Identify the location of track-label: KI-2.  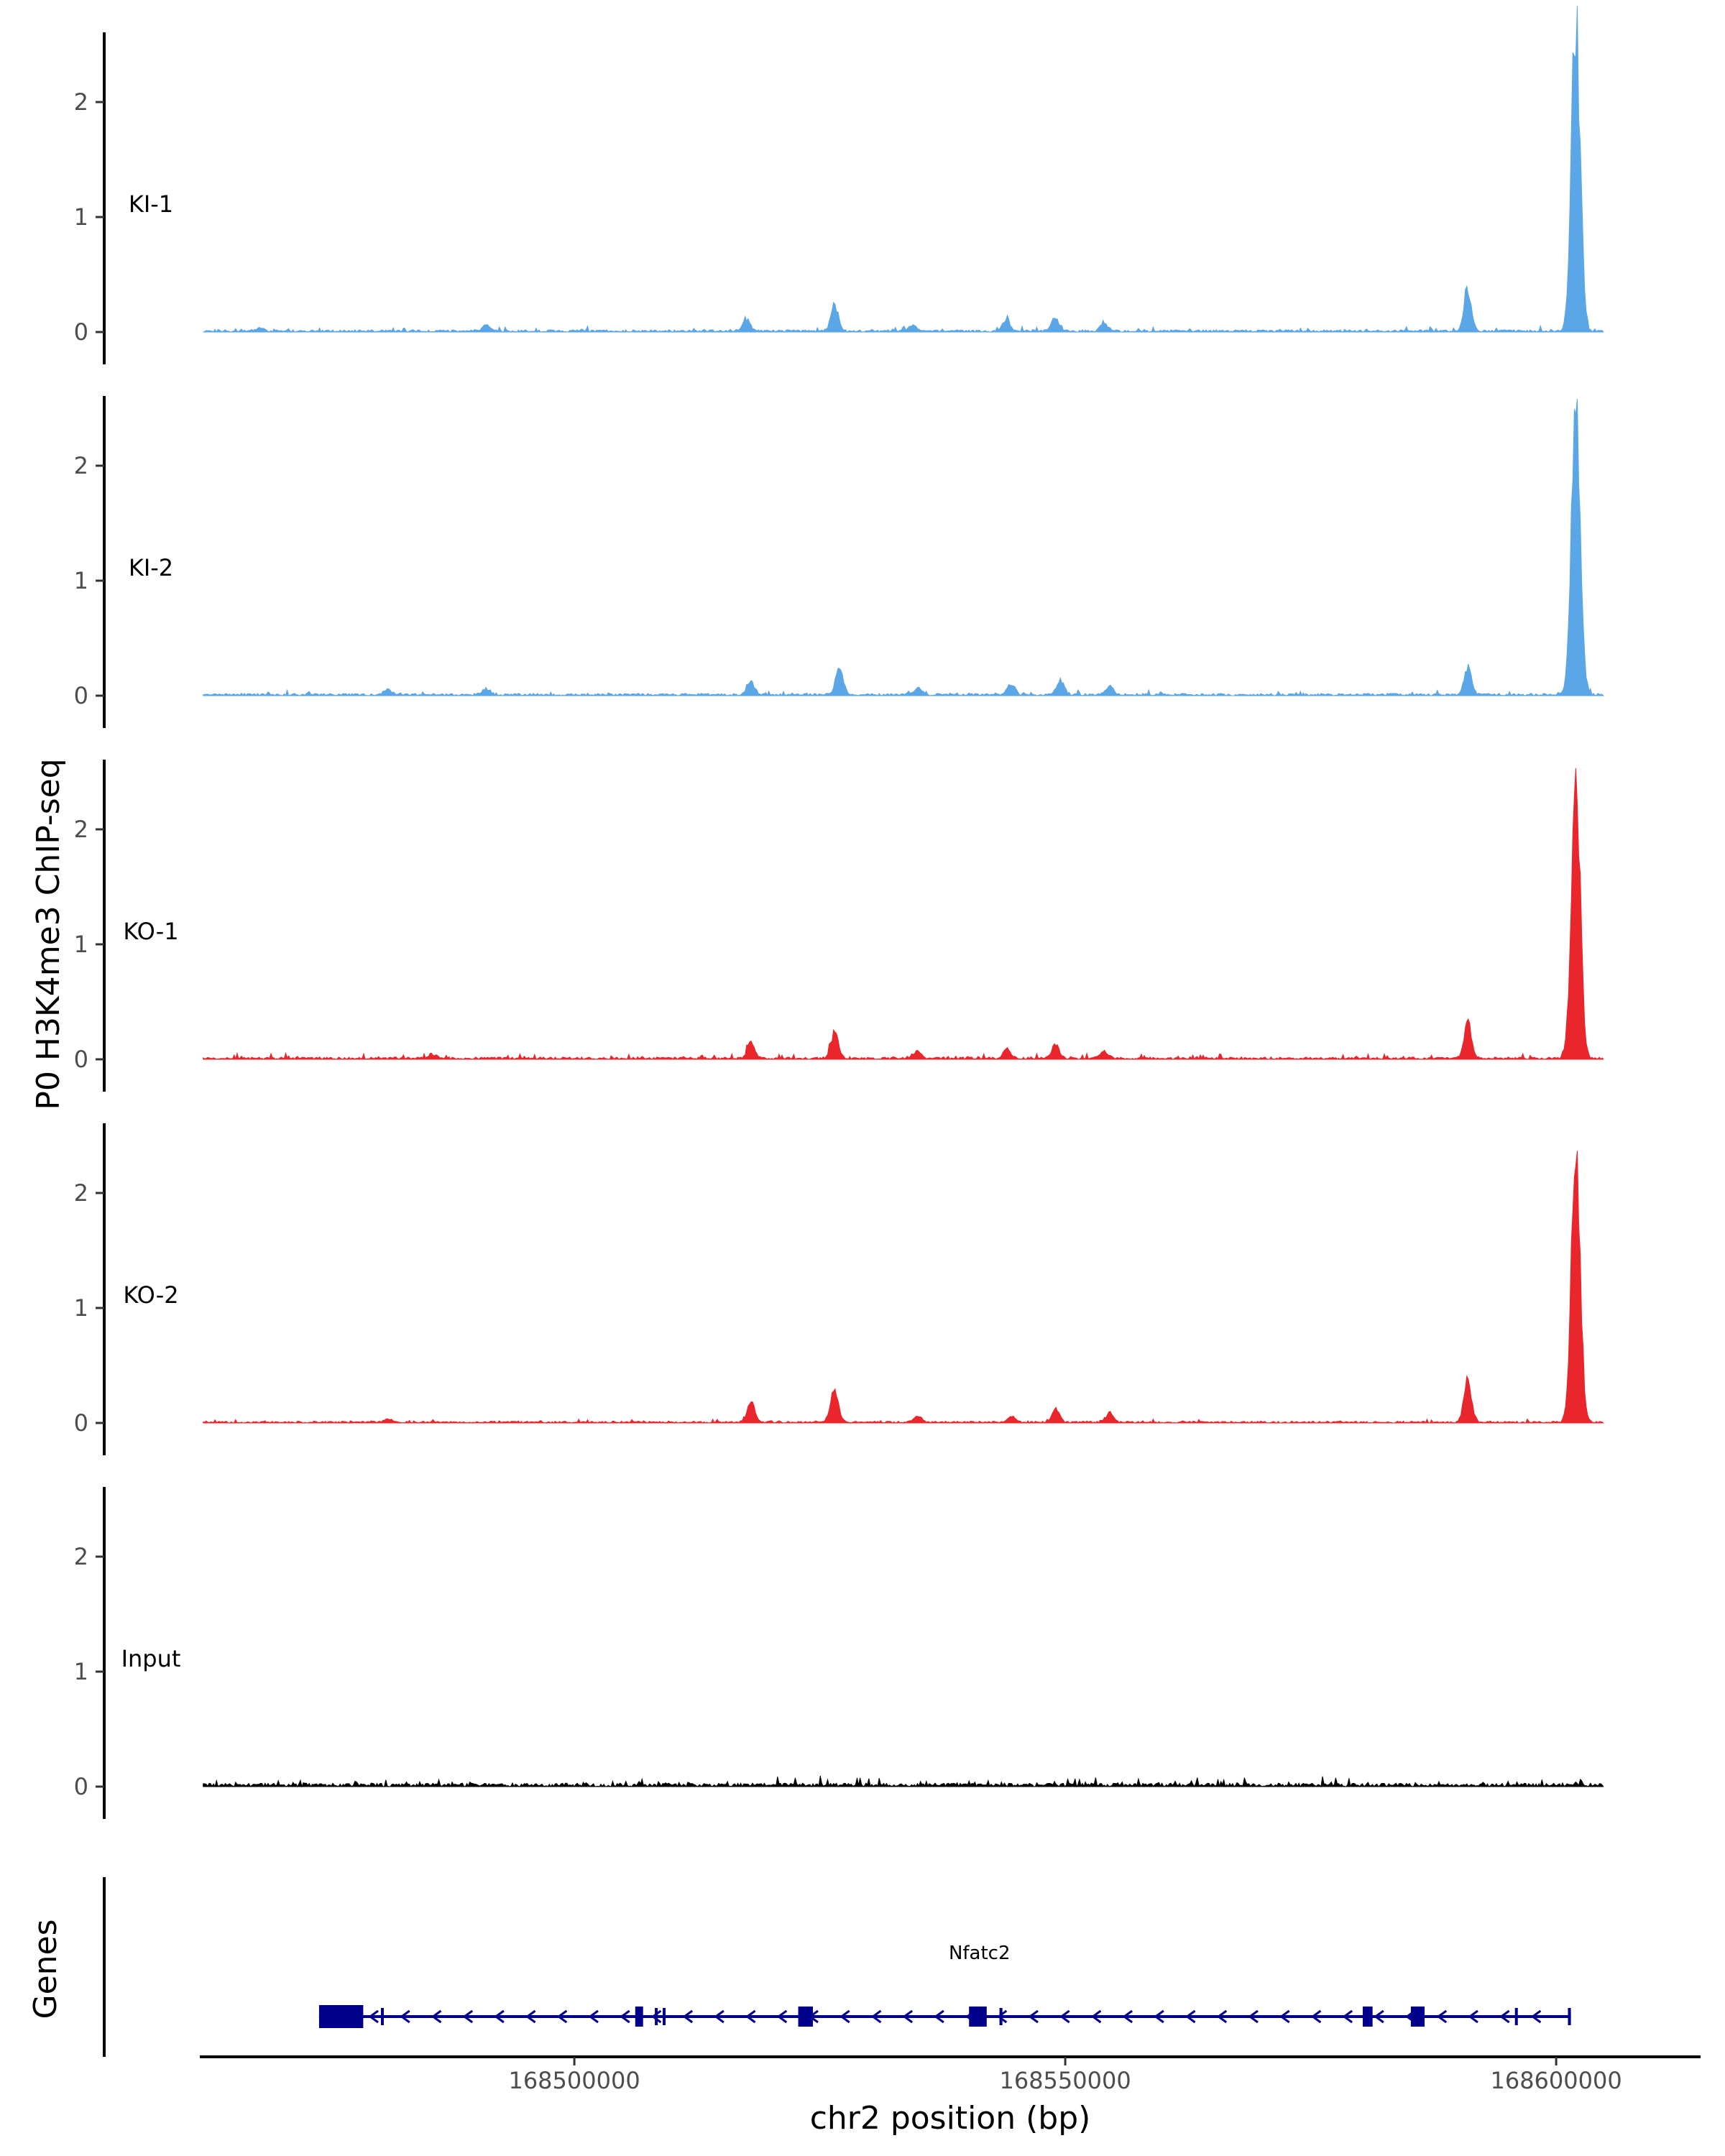
(151, 567).